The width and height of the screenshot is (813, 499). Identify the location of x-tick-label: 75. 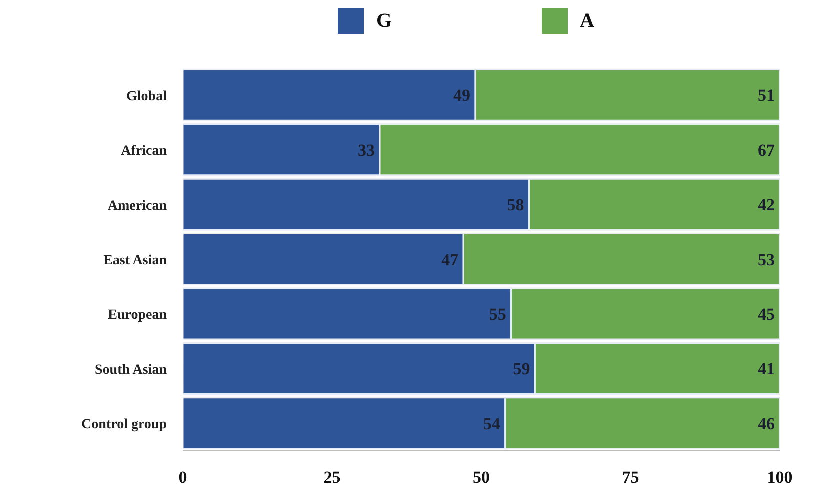
(631, 478).